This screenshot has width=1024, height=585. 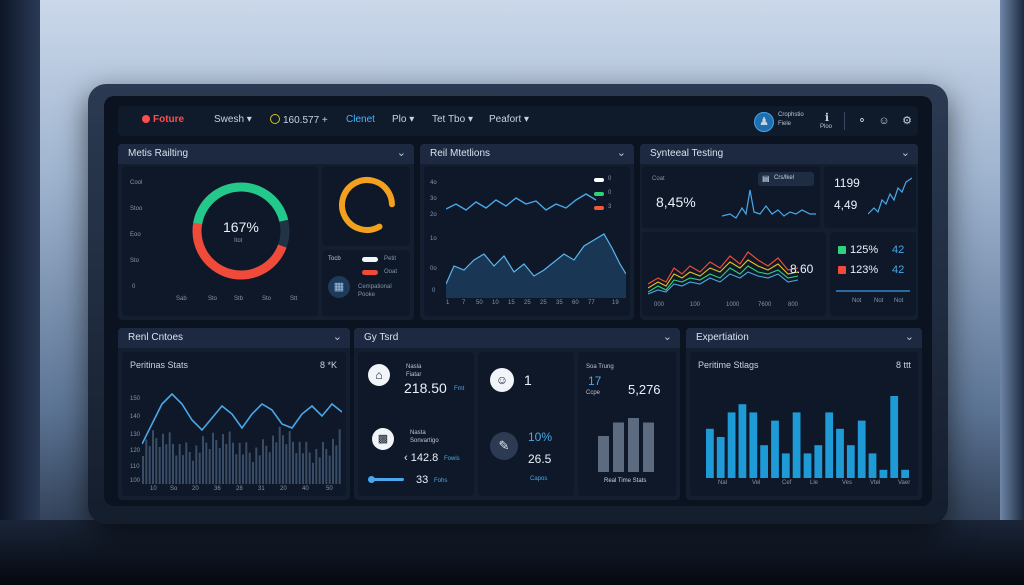 I want to click on x-tick: 35, so click(x=559, y=303).